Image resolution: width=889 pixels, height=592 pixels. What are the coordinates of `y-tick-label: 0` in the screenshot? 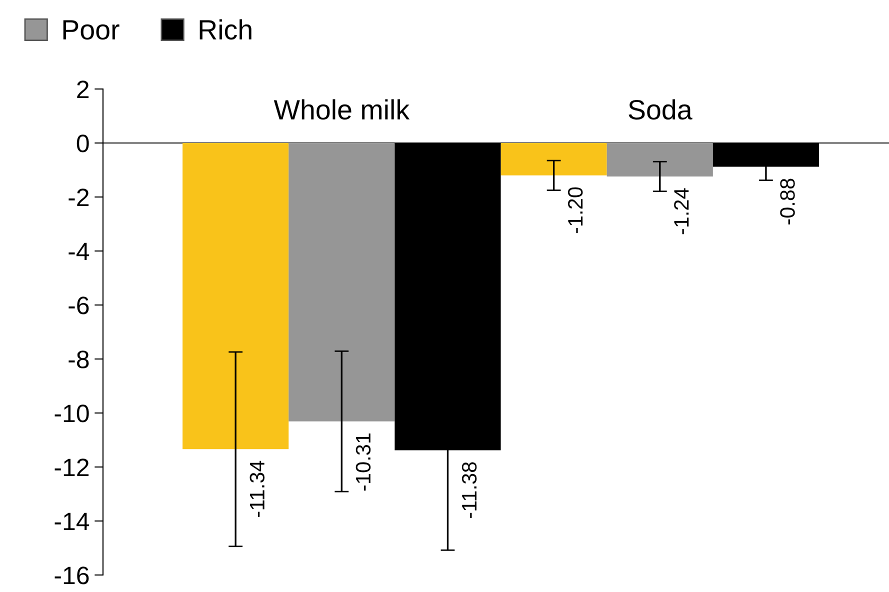 It's located at (82, 143).